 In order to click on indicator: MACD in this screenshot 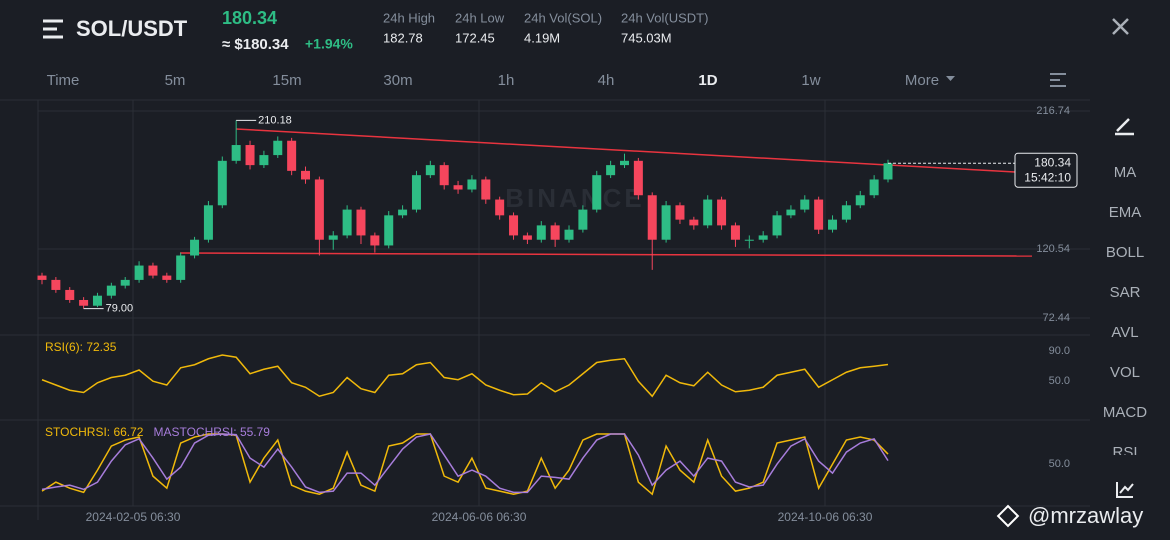, I will do `click(1125, 412)`.